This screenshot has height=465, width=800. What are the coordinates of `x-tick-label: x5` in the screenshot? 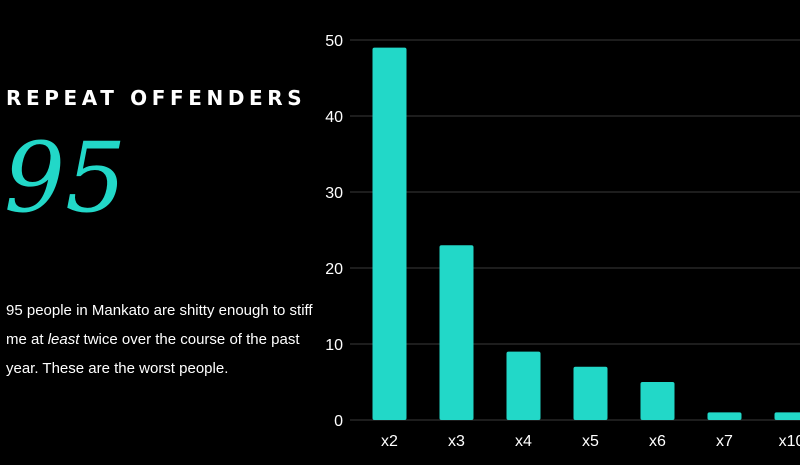 It's located at (590, 441).